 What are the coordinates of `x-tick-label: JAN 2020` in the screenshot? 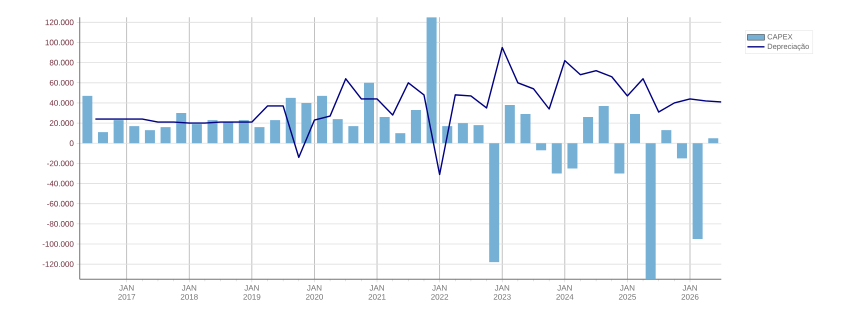 It's located at (315, 292).